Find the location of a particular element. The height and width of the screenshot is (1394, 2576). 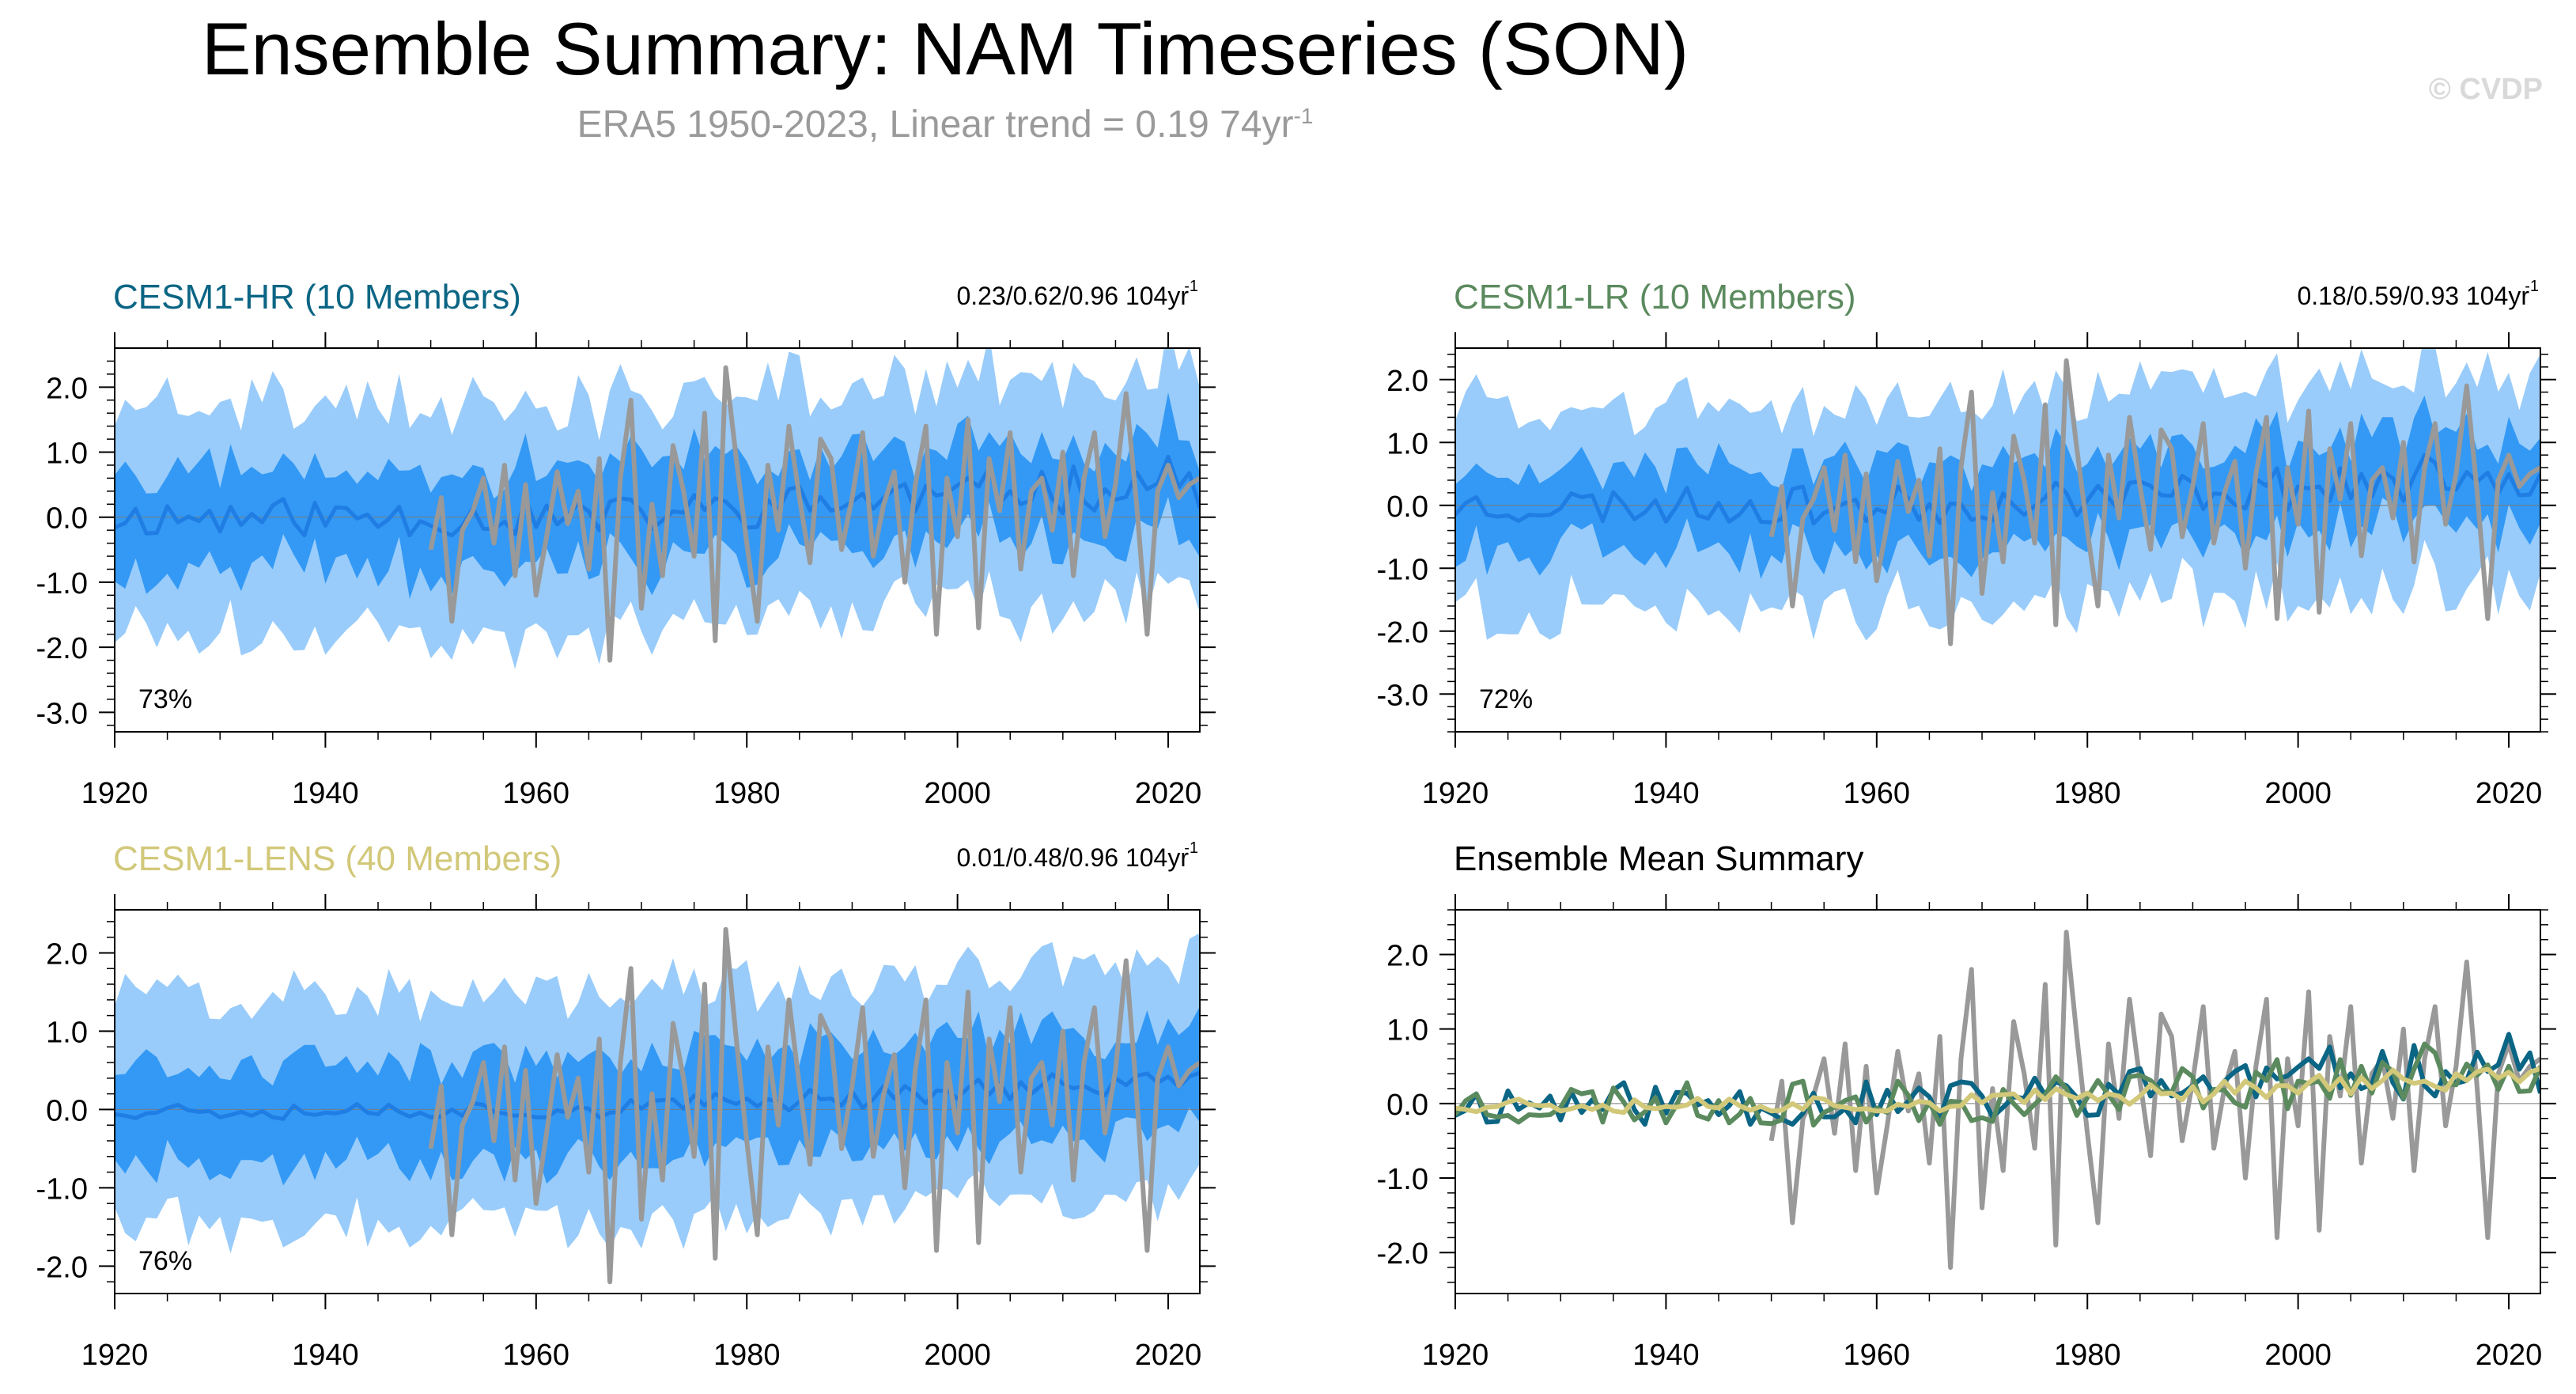

page-title: Ensemble Summary: NAM Timeseries (SON) is located at coordinates (945, 48).